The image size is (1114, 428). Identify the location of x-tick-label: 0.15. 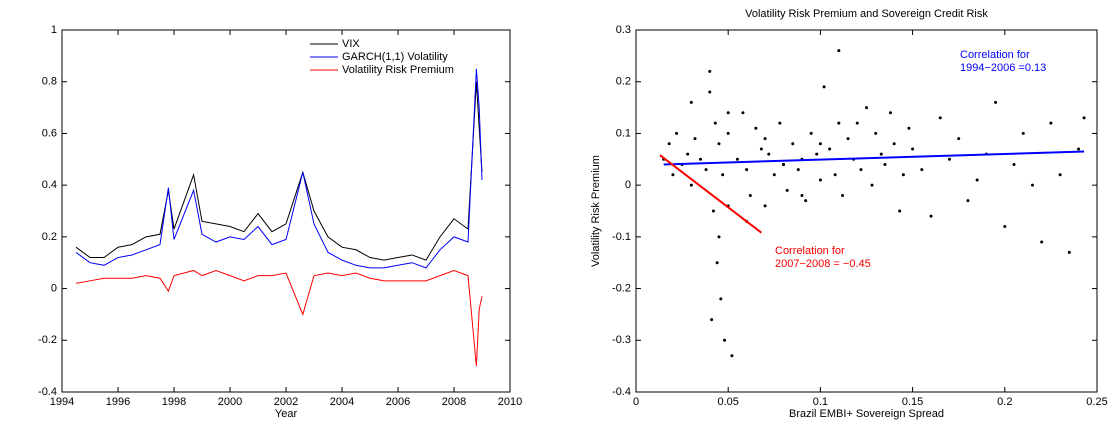
(912, 402).